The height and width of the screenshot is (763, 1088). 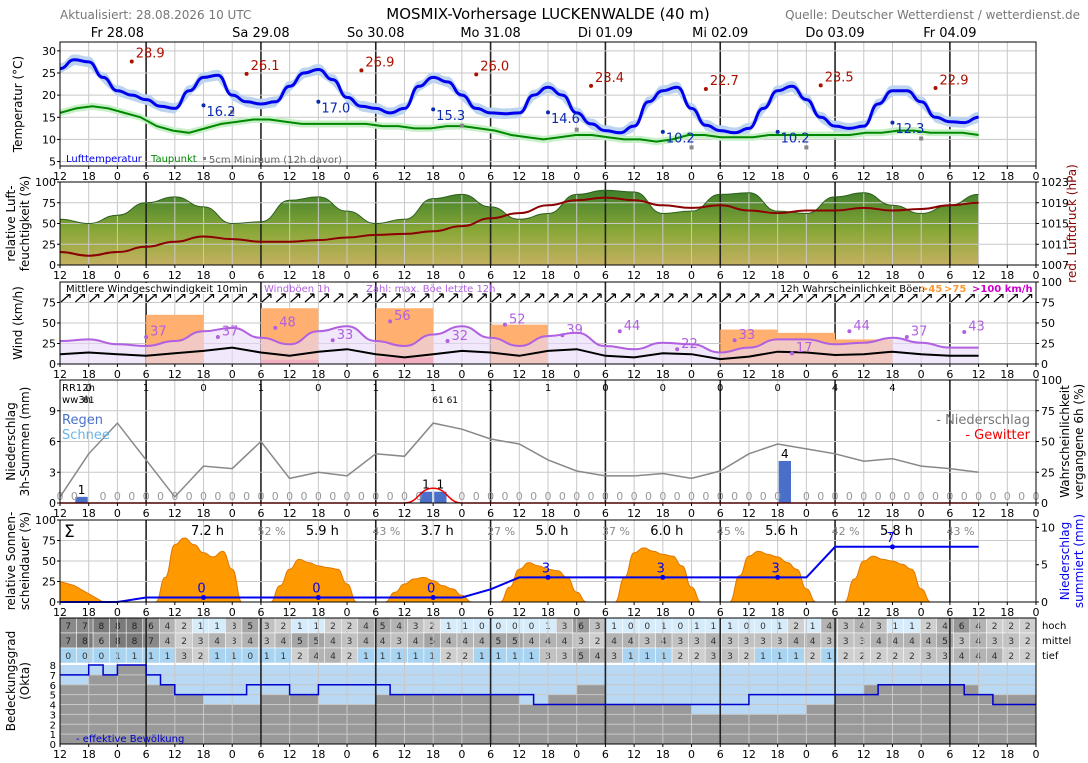 I want to click on precip-bar, so click(x=81, y=499).